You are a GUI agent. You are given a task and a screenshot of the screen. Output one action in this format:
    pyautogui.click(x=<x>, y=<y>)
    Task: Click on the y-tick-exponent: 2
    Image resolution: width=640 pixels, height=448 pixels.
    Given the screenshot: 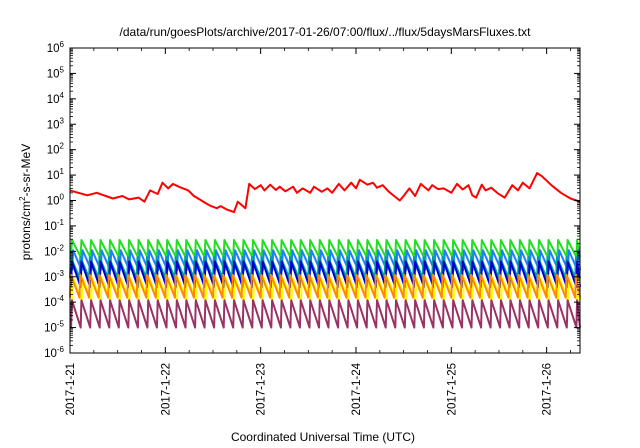 What is the action you would take?
    pyautogui.click(x=62, y=146)
    